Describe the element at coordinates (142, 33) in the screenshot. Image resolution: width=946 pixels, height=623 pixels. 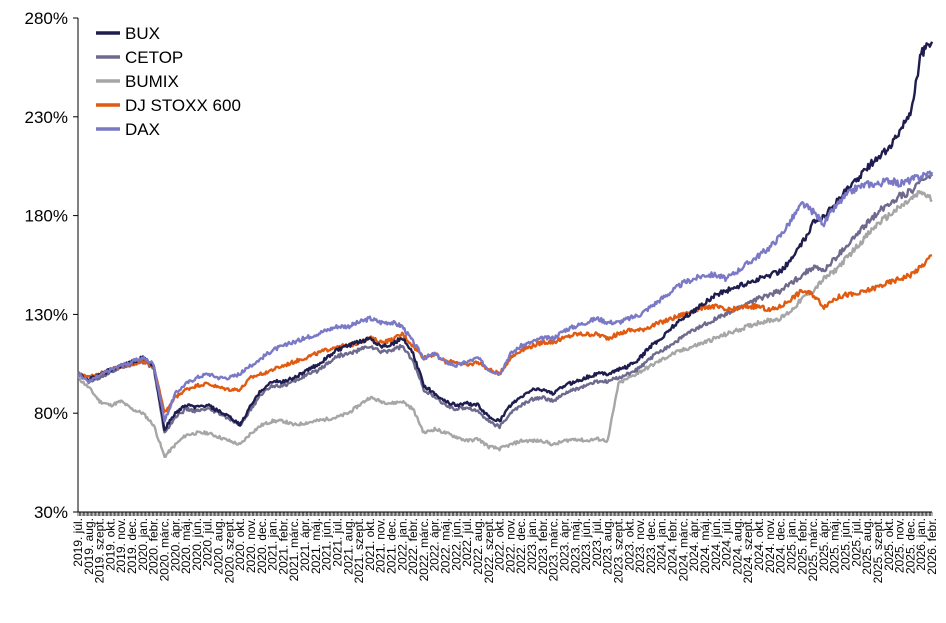
I see `legend-label: BUX` at that location.